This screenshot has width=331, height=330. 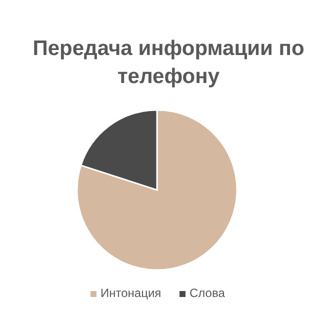 What do you see at coordinates (208, 293) in the screenshot?
I see `legend-label: Слова` at bounding box center [208, 293].